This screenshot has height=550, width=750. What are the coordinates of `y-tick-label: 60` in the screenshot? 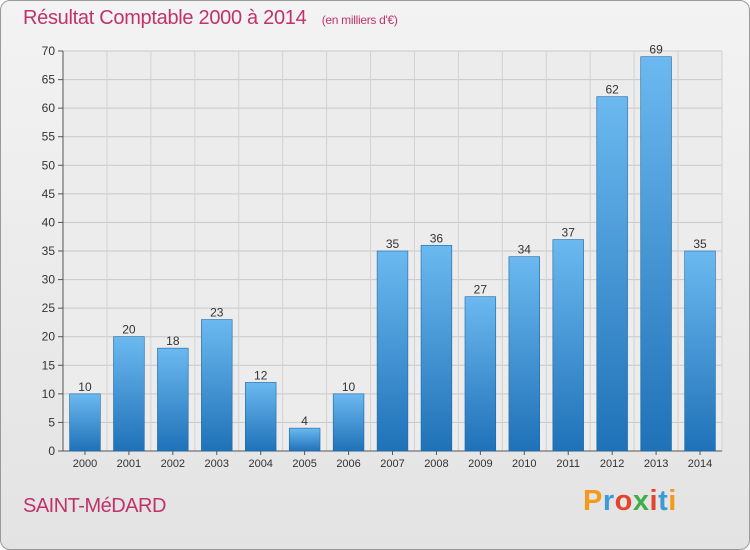 It's located at (49, 108).